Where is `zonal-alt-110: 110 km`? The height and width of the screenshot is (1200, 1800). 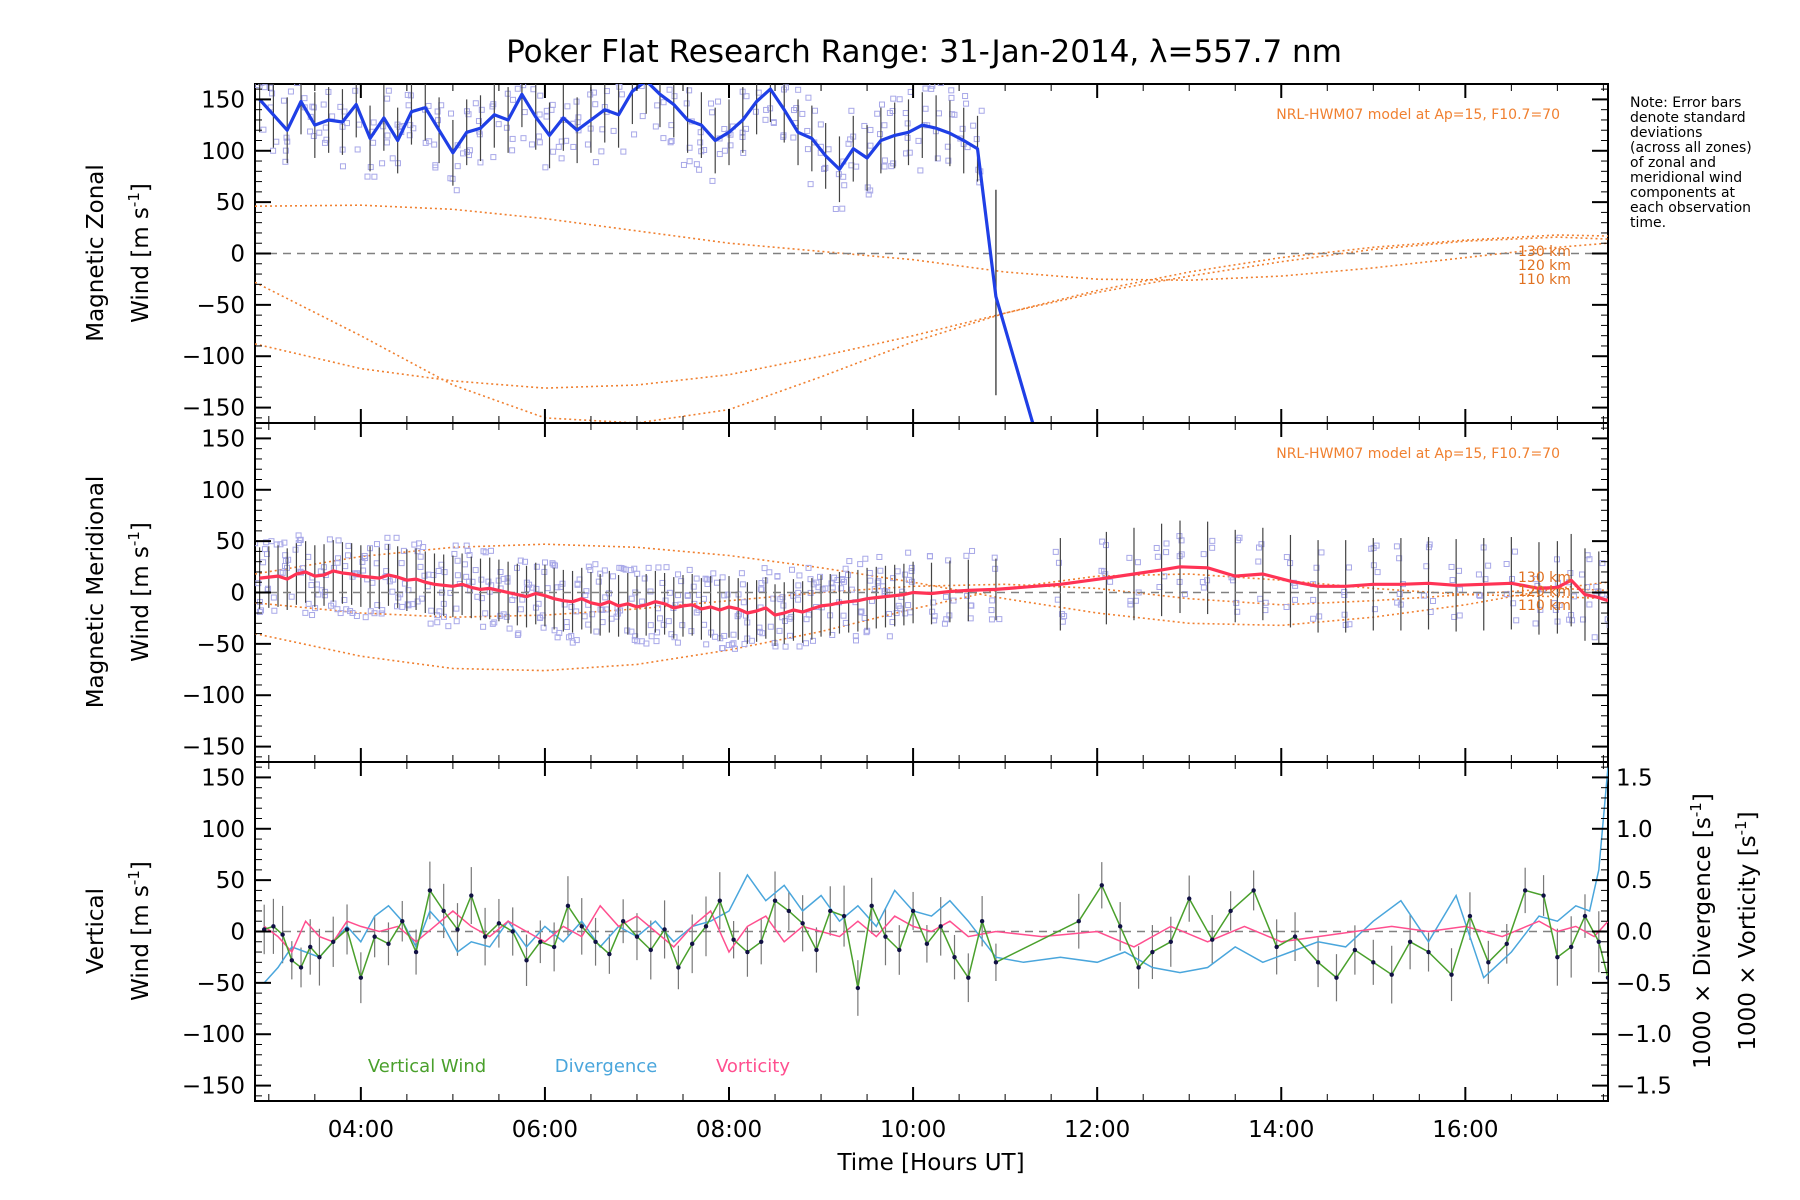
zonal-alt-110: 110 km is located at coordinates (1544, 280).